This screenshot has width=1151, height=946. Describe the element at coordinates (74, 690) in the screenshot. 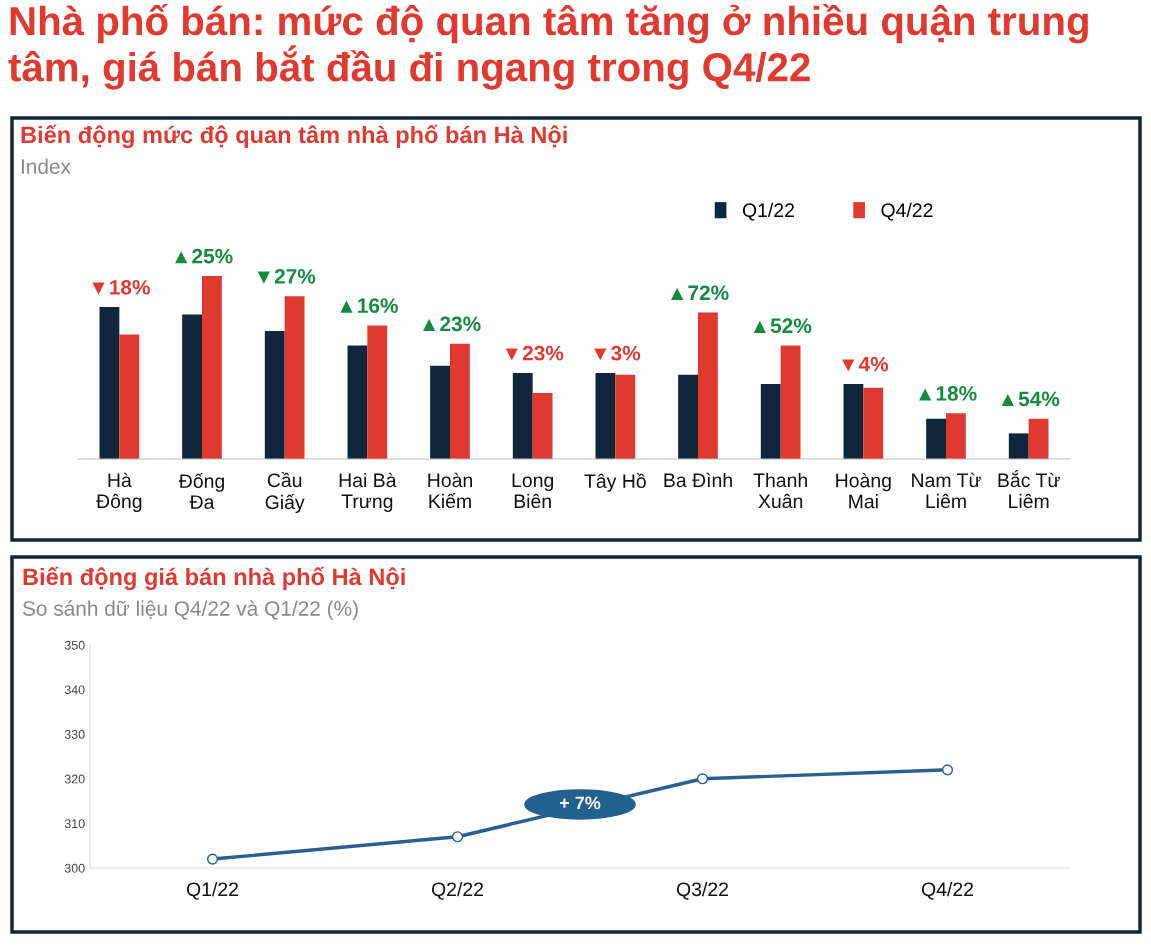

I see `y-tick-label: 340` at that location.